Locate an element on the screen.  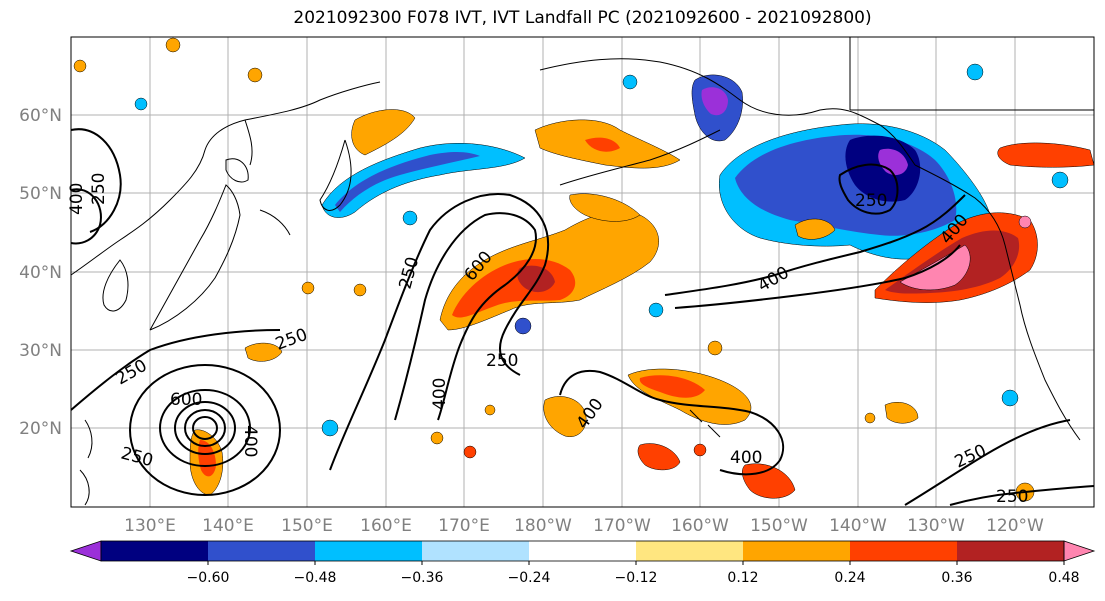
lat-label: 40°N is located at coordinates (40, 273).